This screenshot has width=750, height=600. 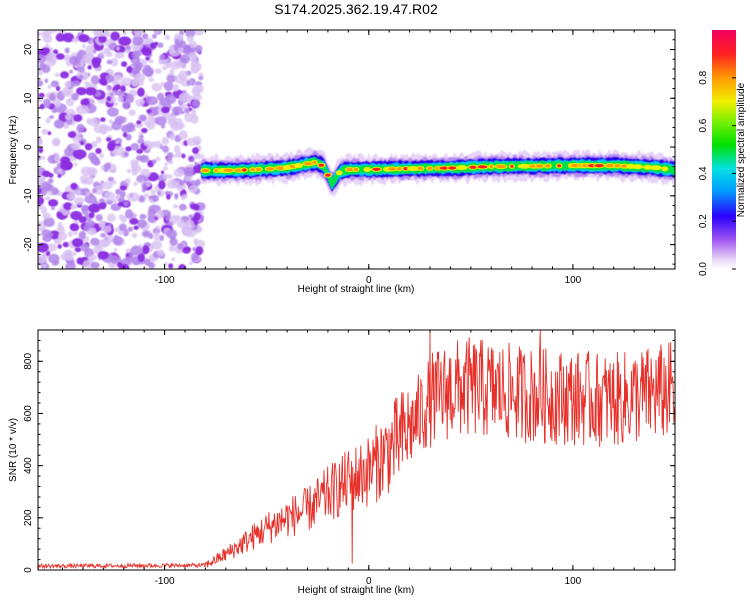 I want to click on snr-x-label: Height of straight line (km), so click(x=356, y=590).